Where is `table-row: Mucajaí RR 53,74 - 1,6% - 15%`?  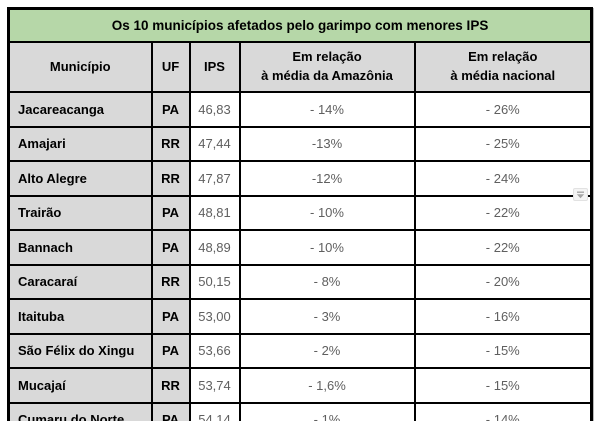 table-row: Mucajaí RR 53,74 - 1,6% - 15% is located at coordinates (300, 385).